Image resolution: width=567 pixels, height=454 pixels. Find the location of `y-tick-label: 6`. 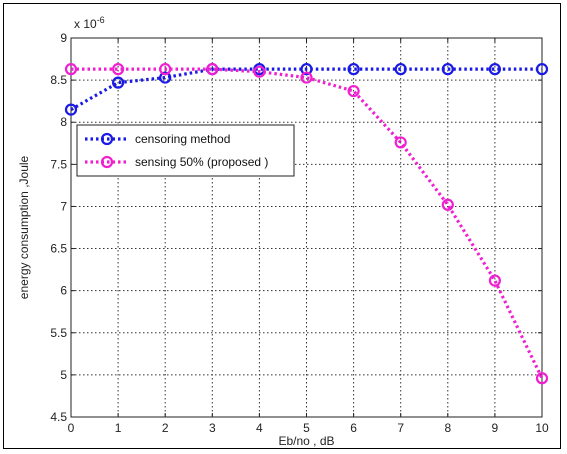

y-tick-label: 6 is located at coordinates (63, 291).